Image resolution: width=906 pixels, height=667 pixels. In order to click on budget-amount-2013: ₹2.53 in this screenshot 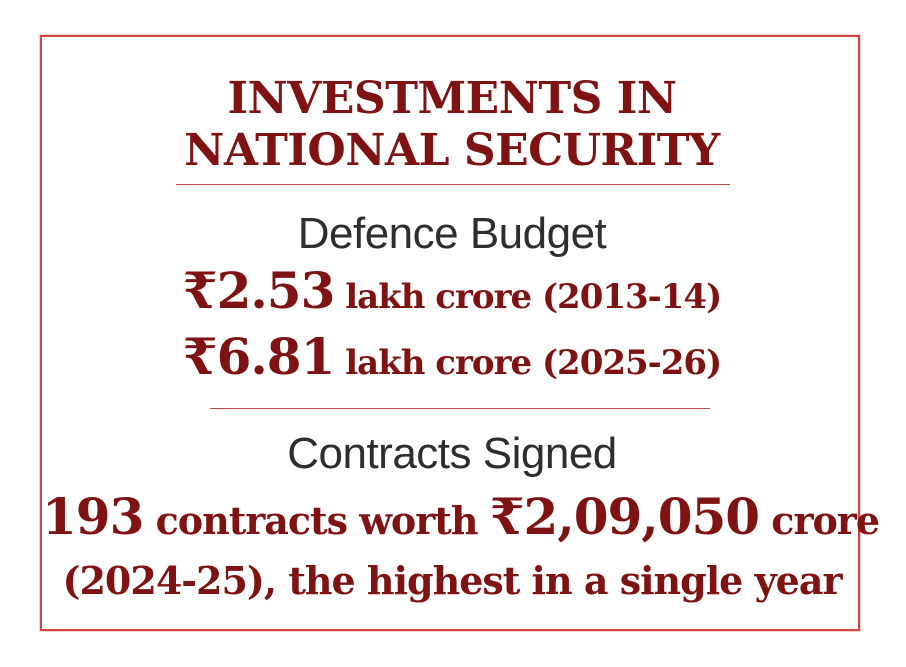, I will do `click(259, 290)`.